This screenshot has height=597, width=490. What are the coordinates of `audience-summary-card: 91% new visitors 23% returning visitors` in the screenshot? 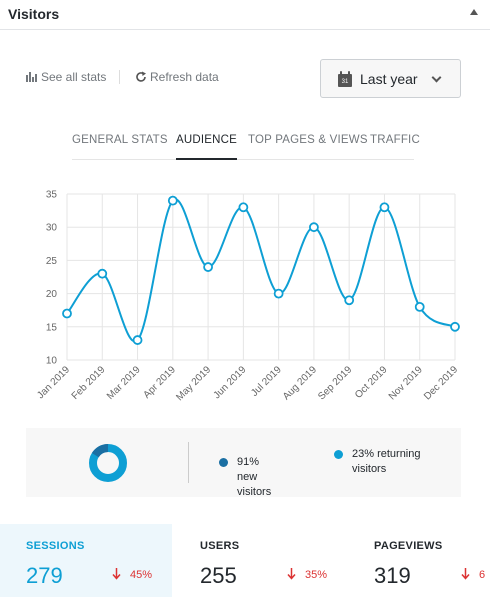 It's located at (243, 463).